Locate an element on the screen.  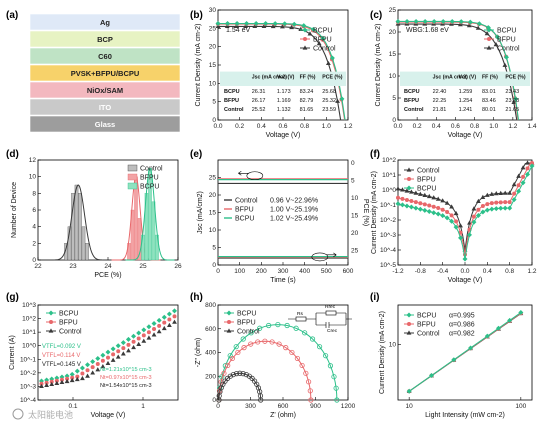
y-tick-label: 20 is located at coordinates (213, 195).